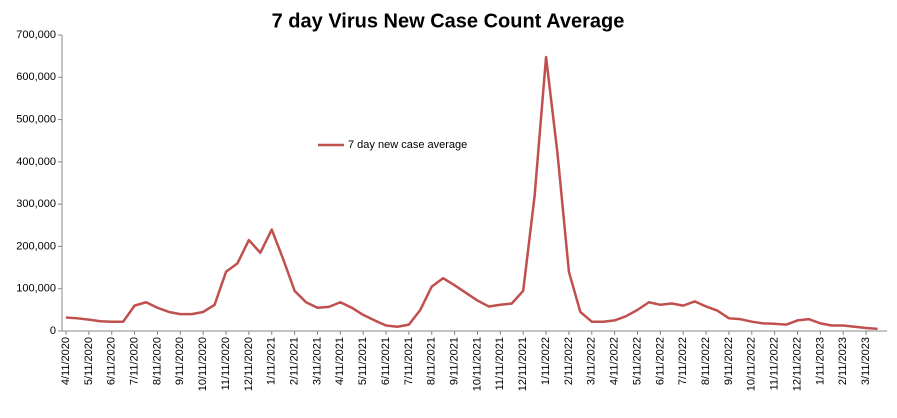 This screenshot has height=418, width=897. I want to click on x-tick-label: 1/11/2021, so click(272, 361).